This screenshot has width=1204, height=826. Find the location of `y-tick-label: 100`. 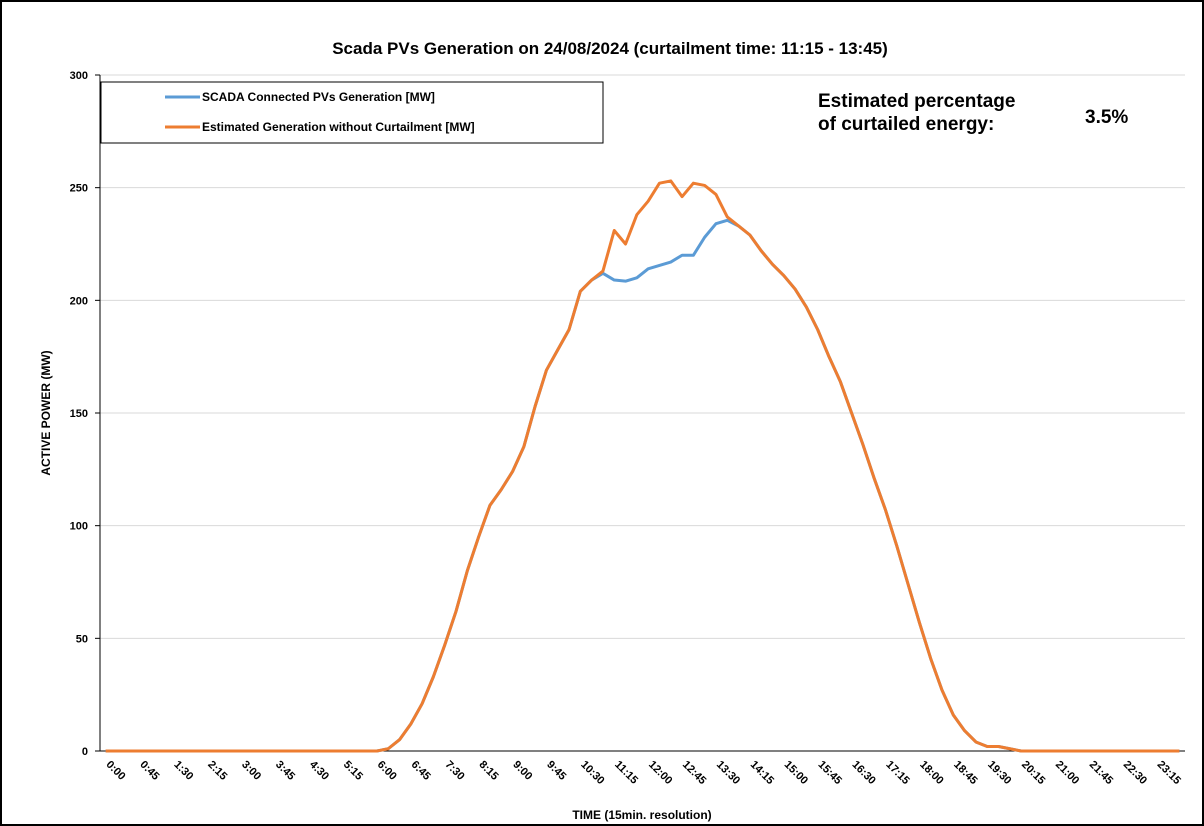

y-tick-label: 100 is located at coordinates (79, 527).